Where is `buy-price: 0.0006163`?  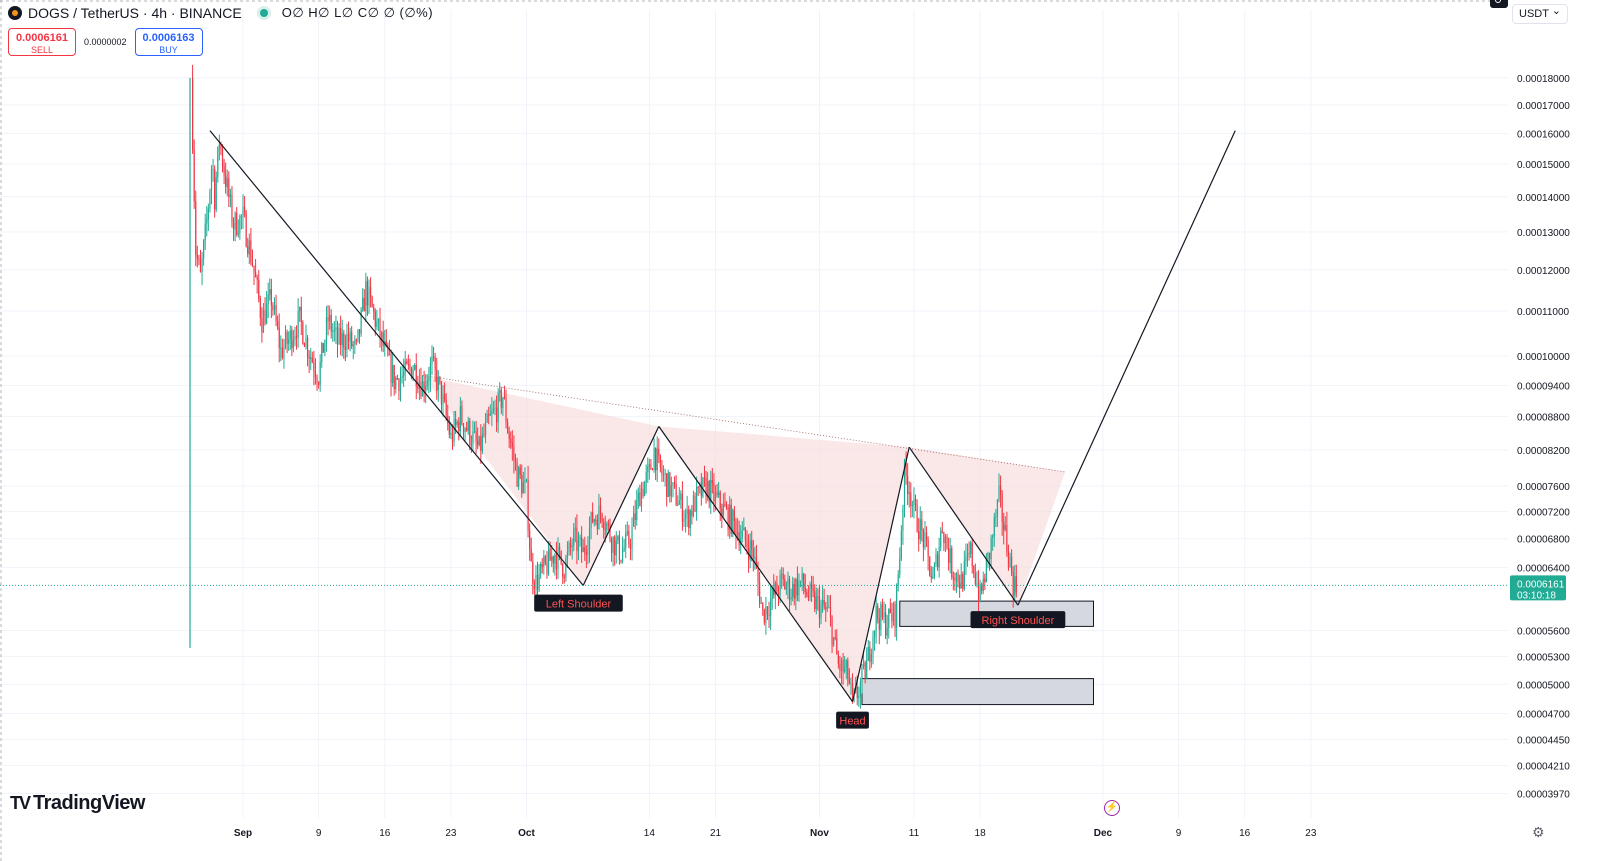 buy-price: 0.0006163 is located at coordinates (168, 38).